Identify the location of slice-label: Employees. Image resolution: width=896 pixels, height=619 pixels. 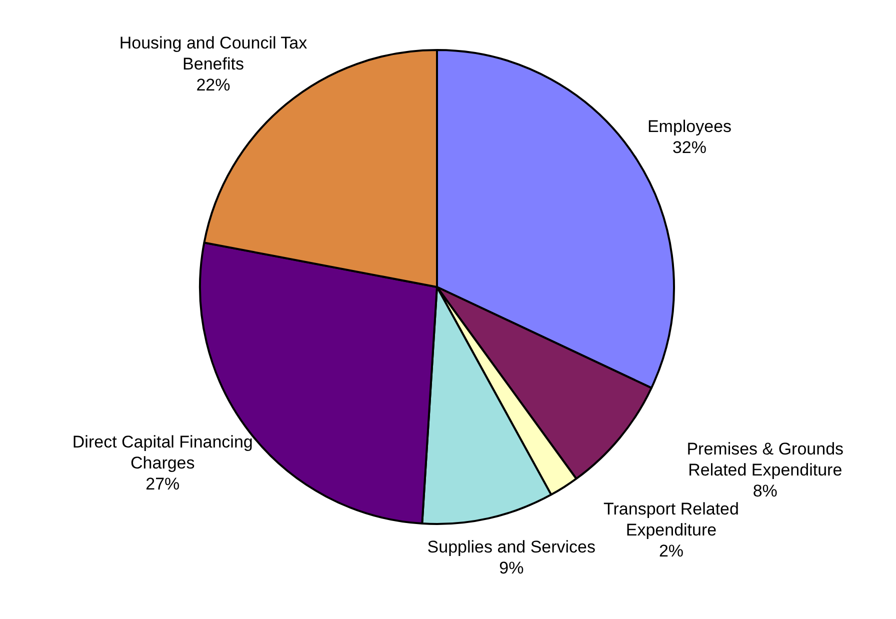
(689, 126).